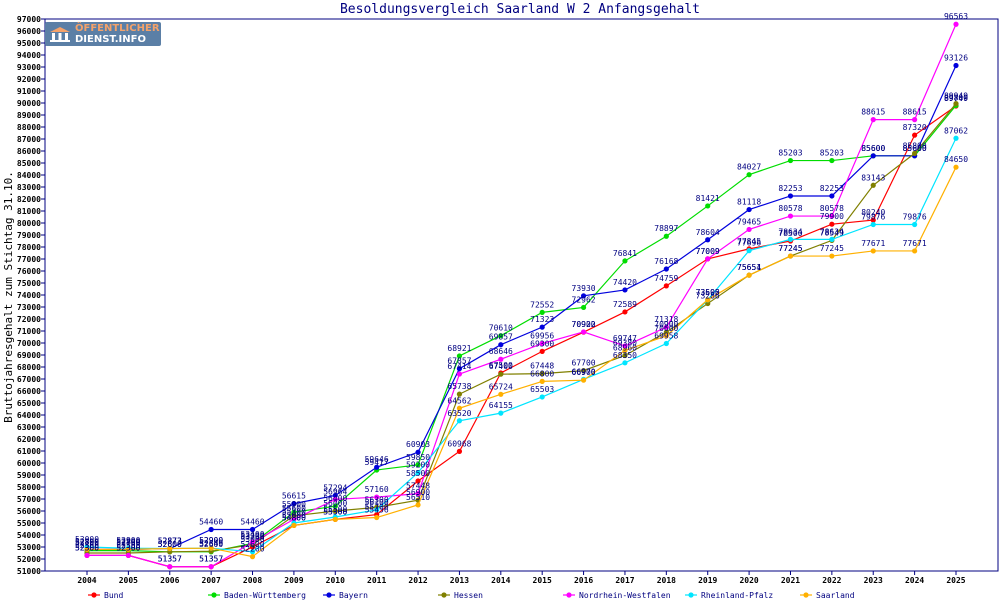  Describe the element at coordinates (790, 248) in the screenshot. I see `data-label: 77245` at that location.